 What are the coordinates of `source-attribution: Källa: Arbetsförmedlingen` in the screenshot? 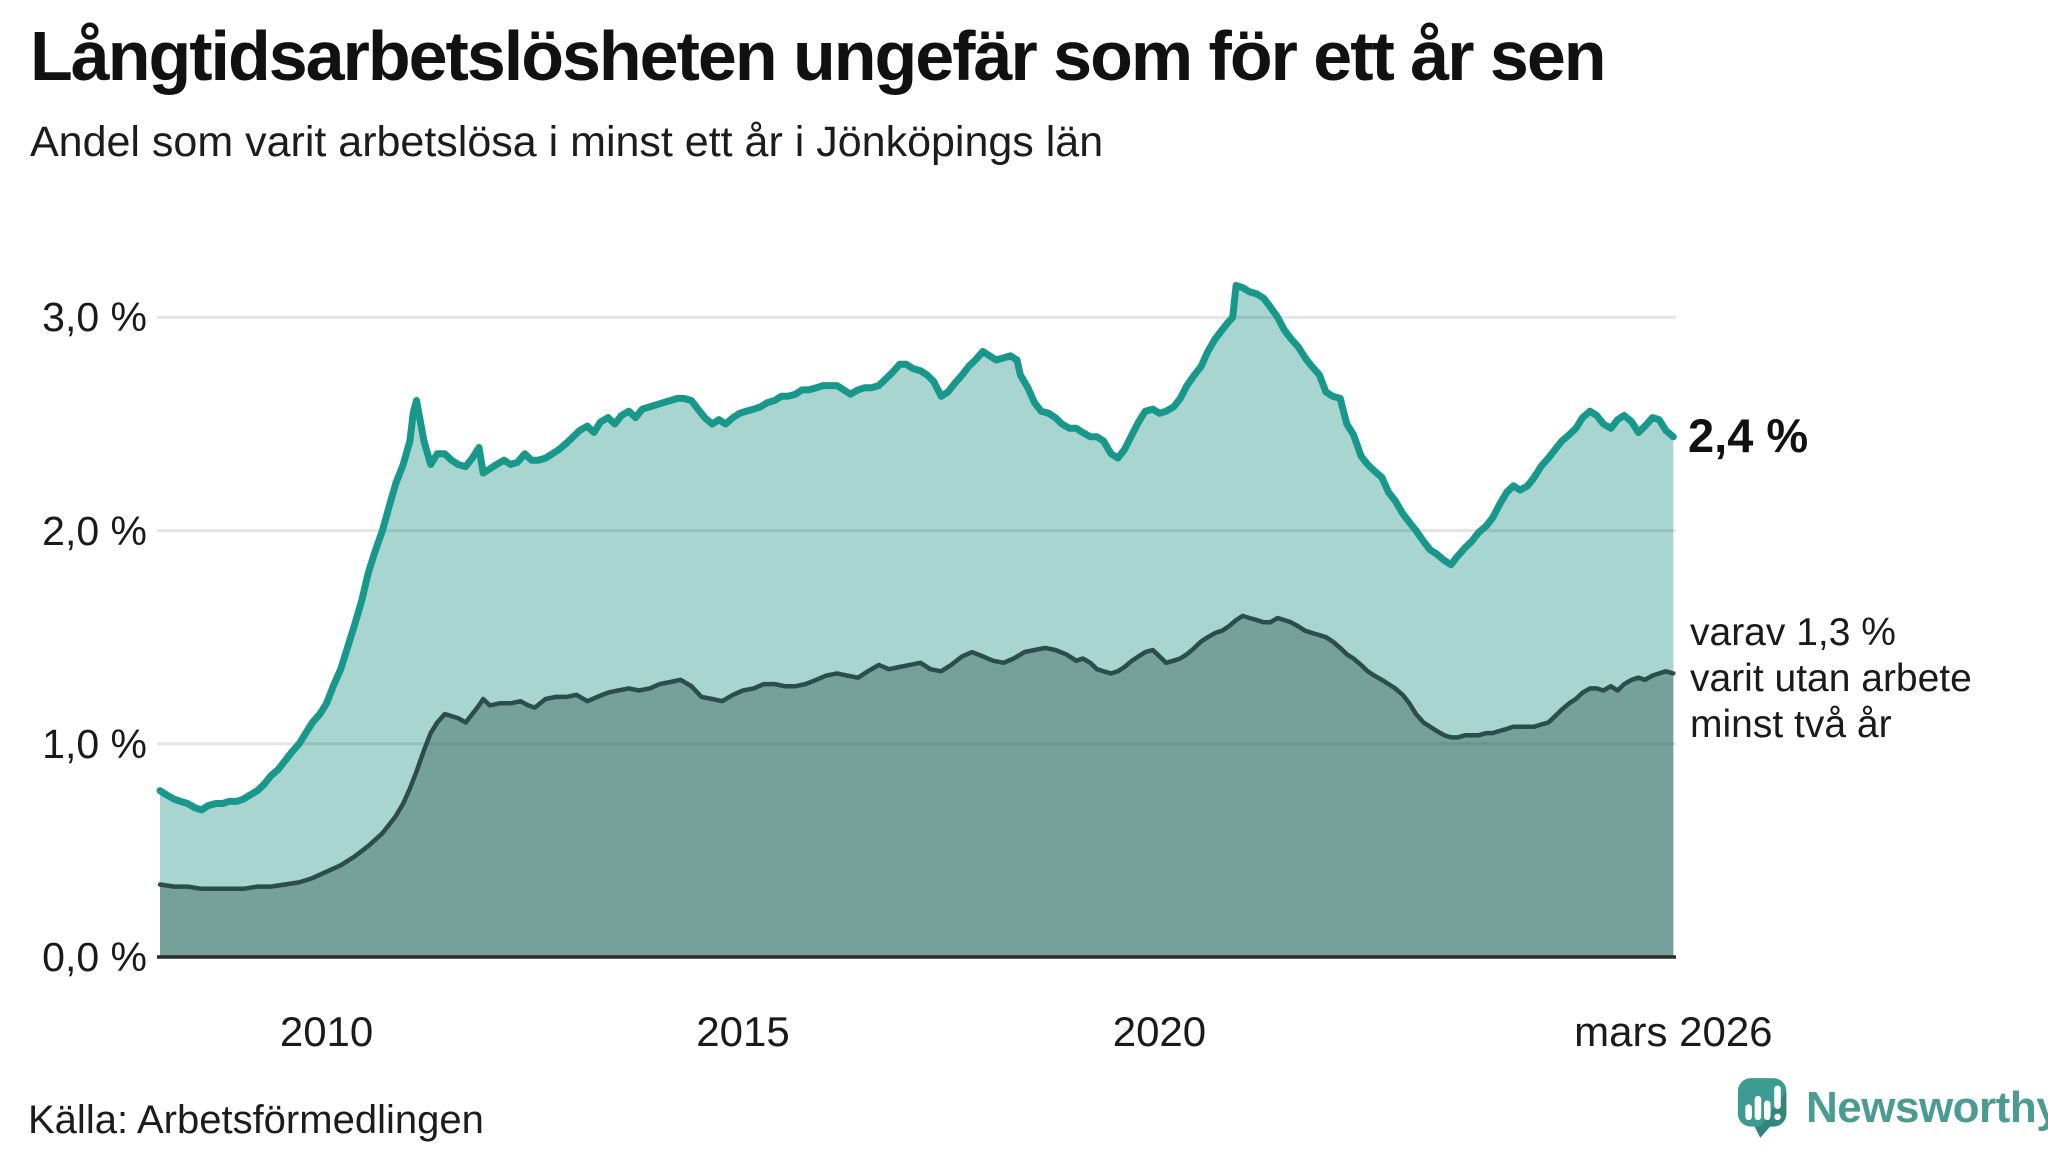 It's located at (256, 1120).